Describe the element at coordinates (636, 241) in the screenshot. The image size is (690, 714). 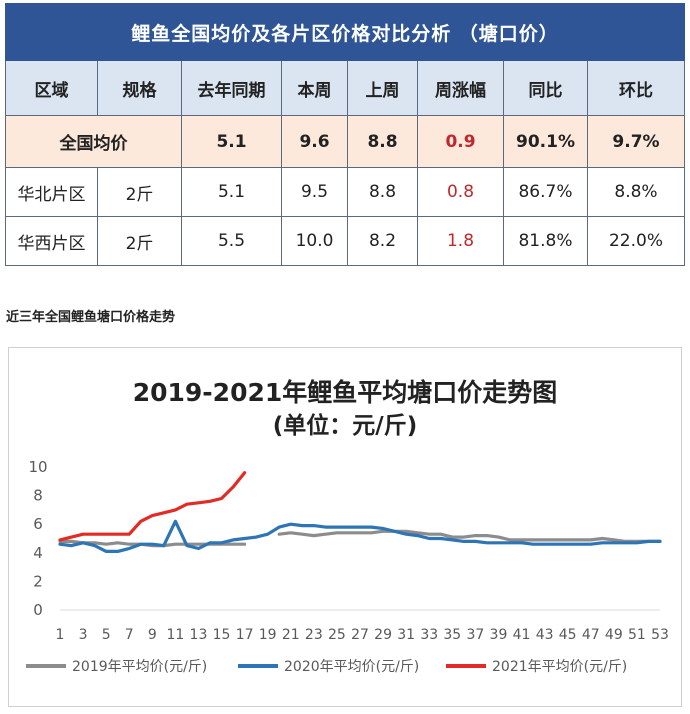
I see `row-mom: 22.0%` at that location.